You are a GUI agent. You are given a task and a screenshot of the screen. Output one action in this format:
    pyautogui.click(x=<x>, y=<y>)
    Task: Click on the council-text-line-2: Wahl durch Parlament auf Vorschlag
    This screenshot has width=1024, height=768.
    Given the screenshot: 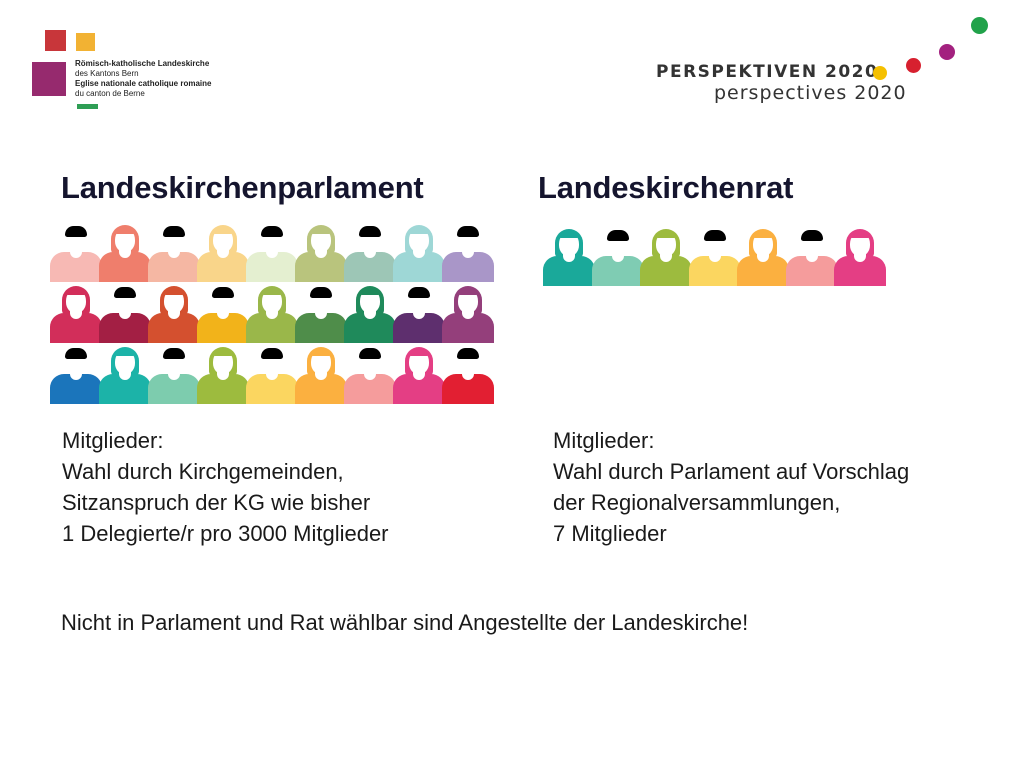 What is the action you would take?
    pyautogui.click(x=731, y=471)
    